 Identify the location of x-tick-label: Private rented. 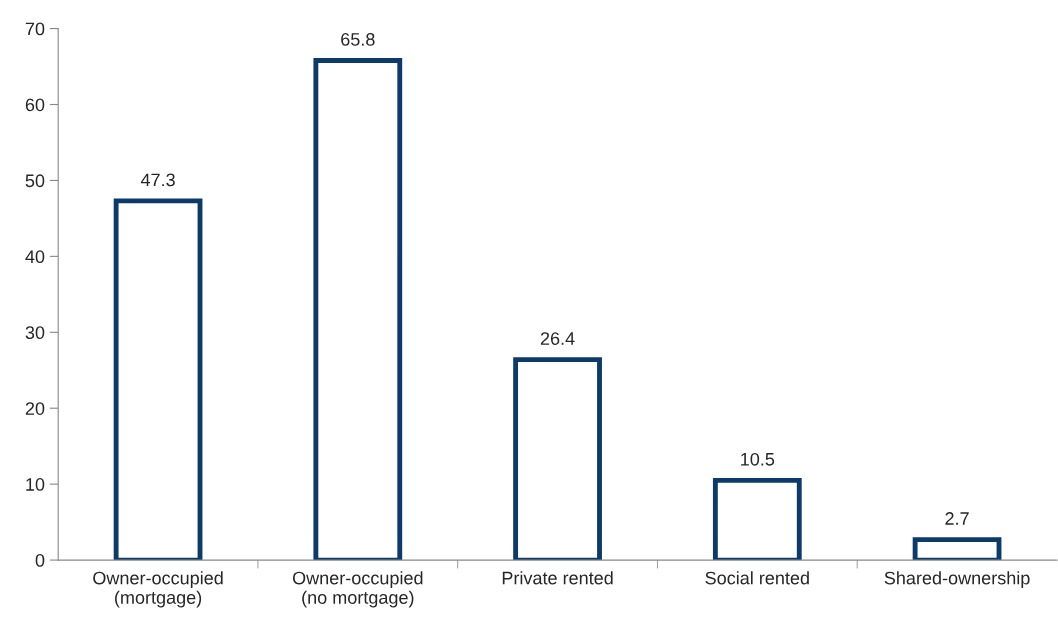
(557, 578).